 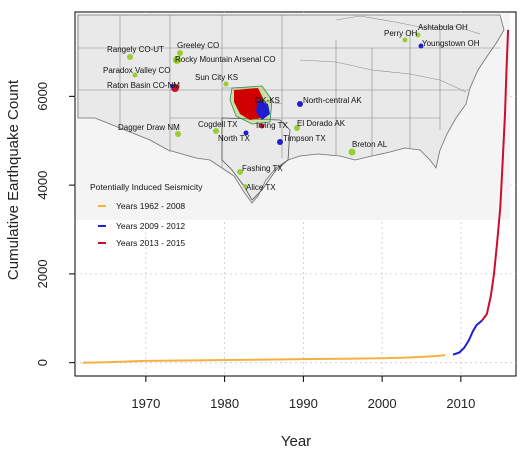 What do you see at coordinates (216, 131) in the screenshot?
I see `site-cogdell` at bounding box center [216, 131].